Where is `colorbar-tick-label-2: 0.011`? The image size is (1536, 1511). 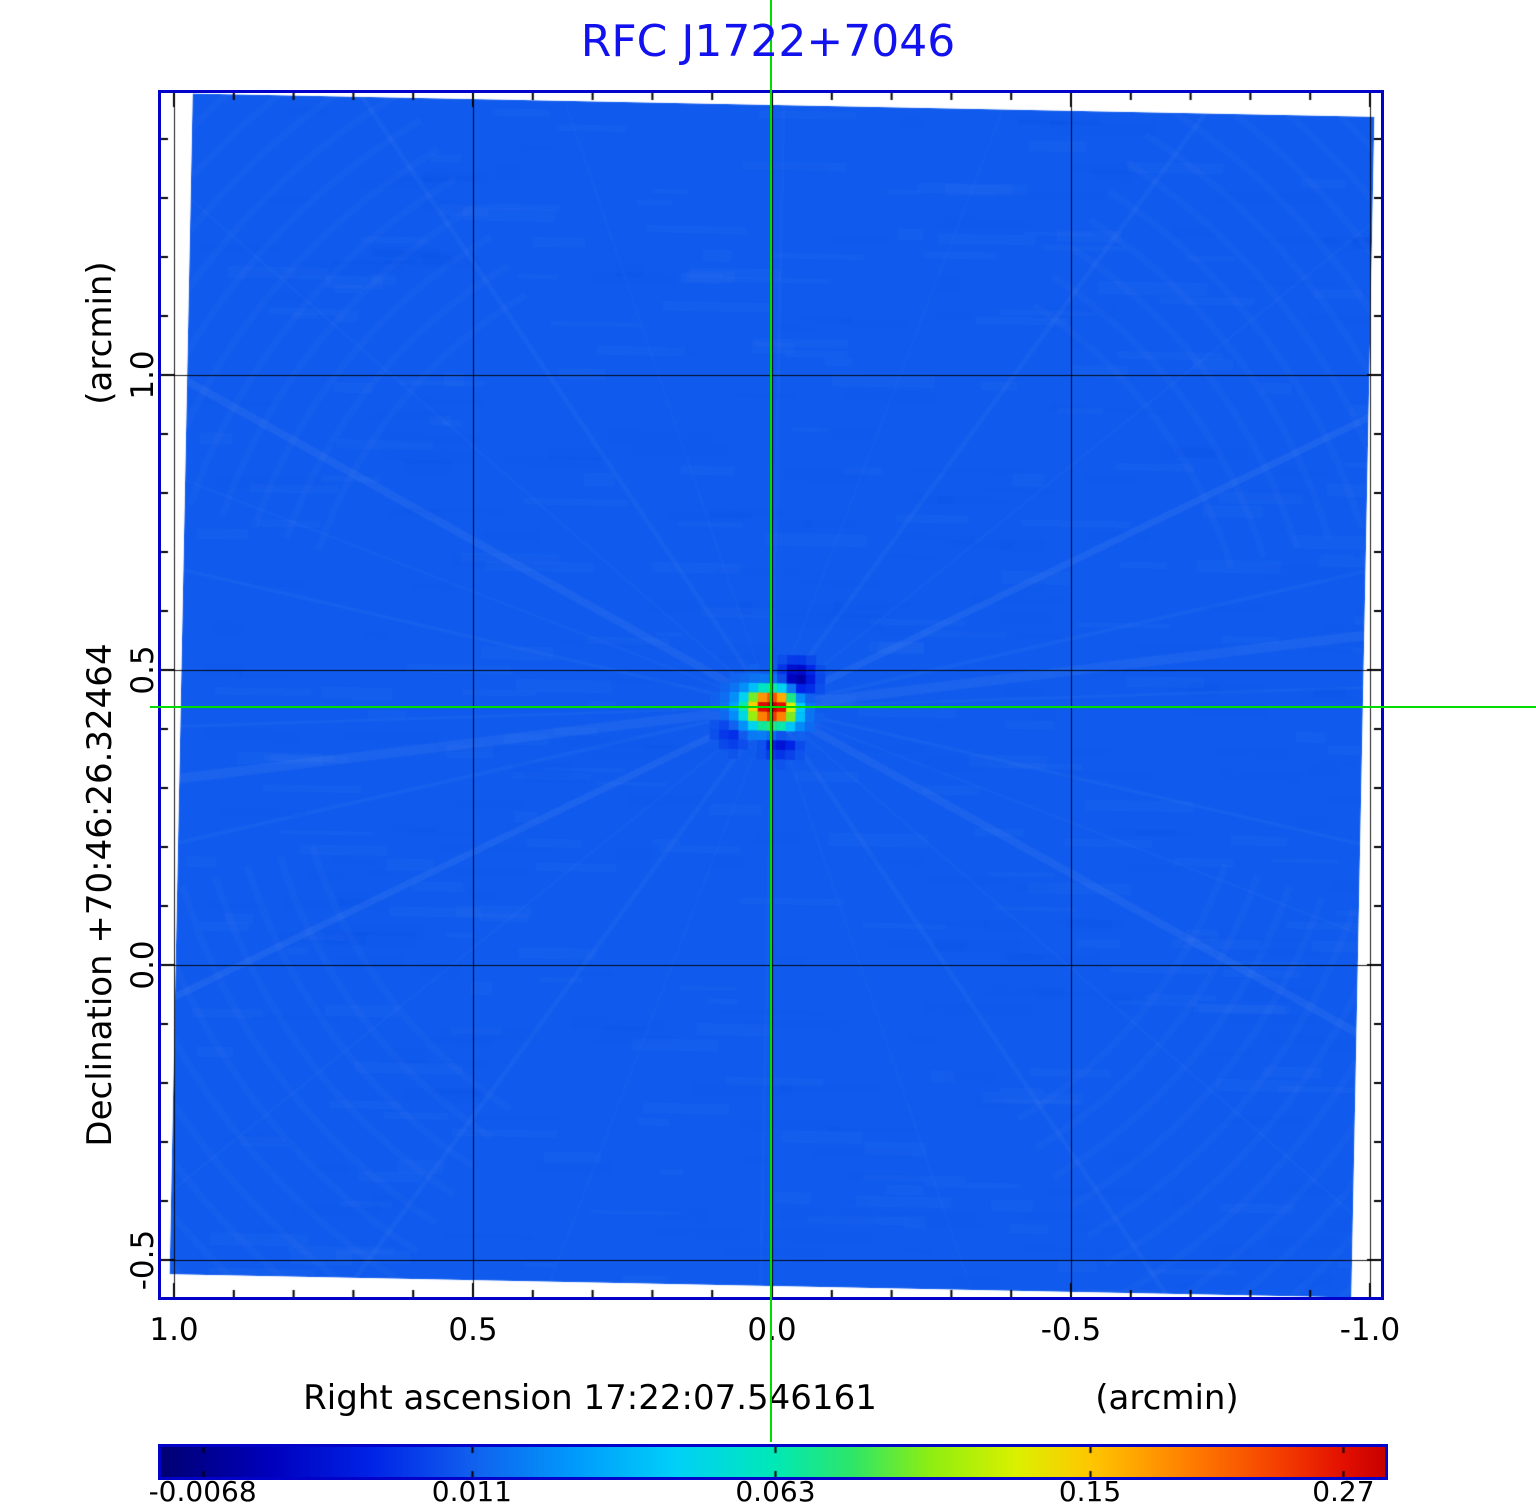
colorbar-tick-label-2: 0.011 is located at coordinates (471, 1491).